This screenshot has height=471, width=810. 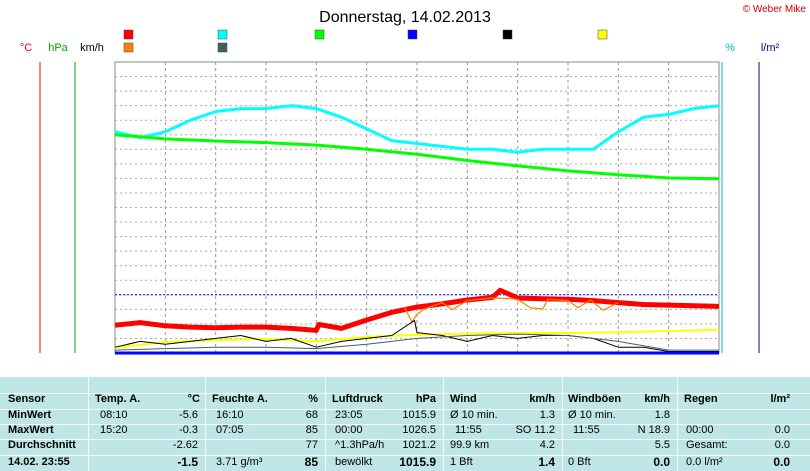 I want to click on legend, so click(x=365, y=41).